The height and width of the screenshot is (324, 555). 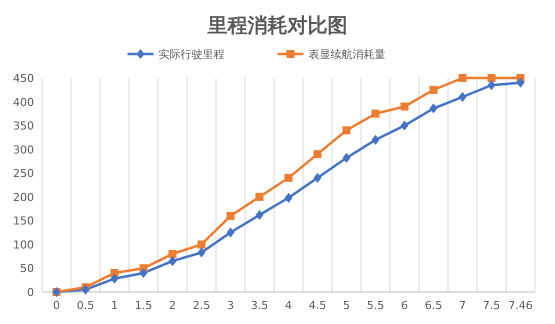 I want to click on x-tick-label: 0.5, so click(x=85, y=305).